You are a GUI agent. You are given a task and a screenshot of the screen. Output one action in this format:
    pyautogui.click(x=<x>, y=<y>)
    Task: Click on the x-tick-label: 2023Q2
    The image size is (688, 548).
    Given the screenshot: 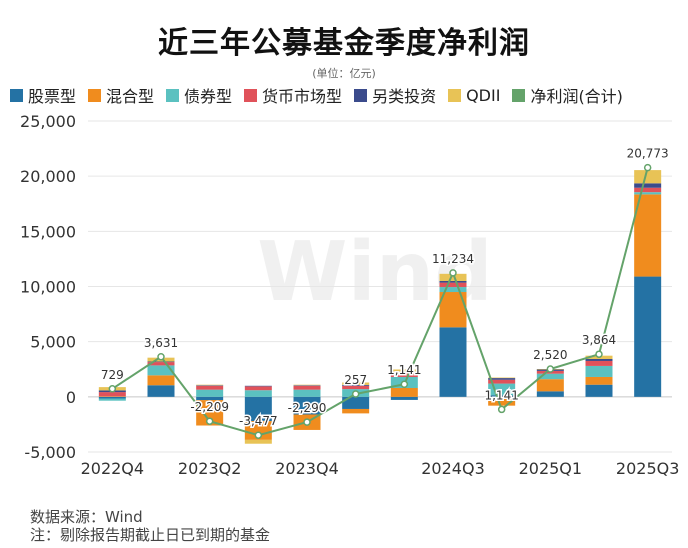 What is the action you would take?
    pyautogui.click(x=210, y=468)
    